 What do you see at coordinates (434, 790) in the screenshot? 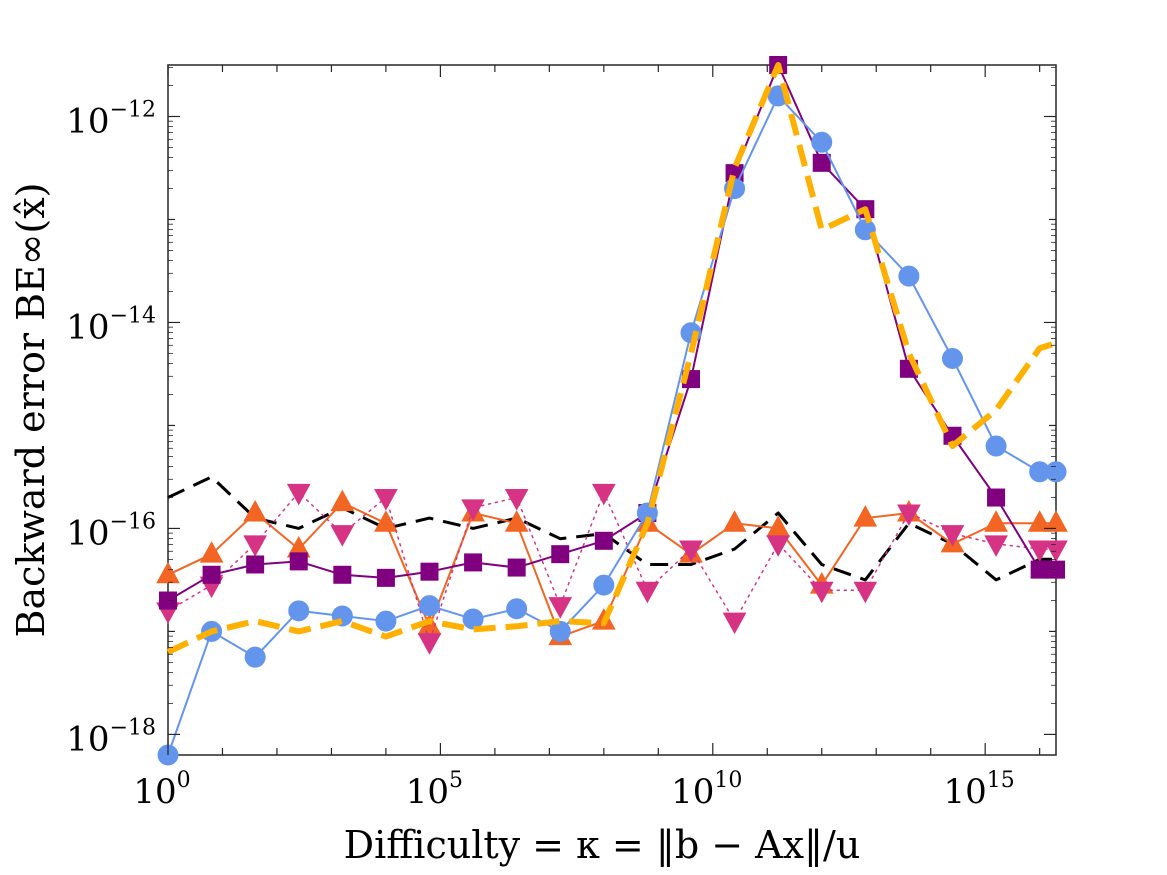
I see `x-tick-label: 10⁵` at bounding box center [434, 790].